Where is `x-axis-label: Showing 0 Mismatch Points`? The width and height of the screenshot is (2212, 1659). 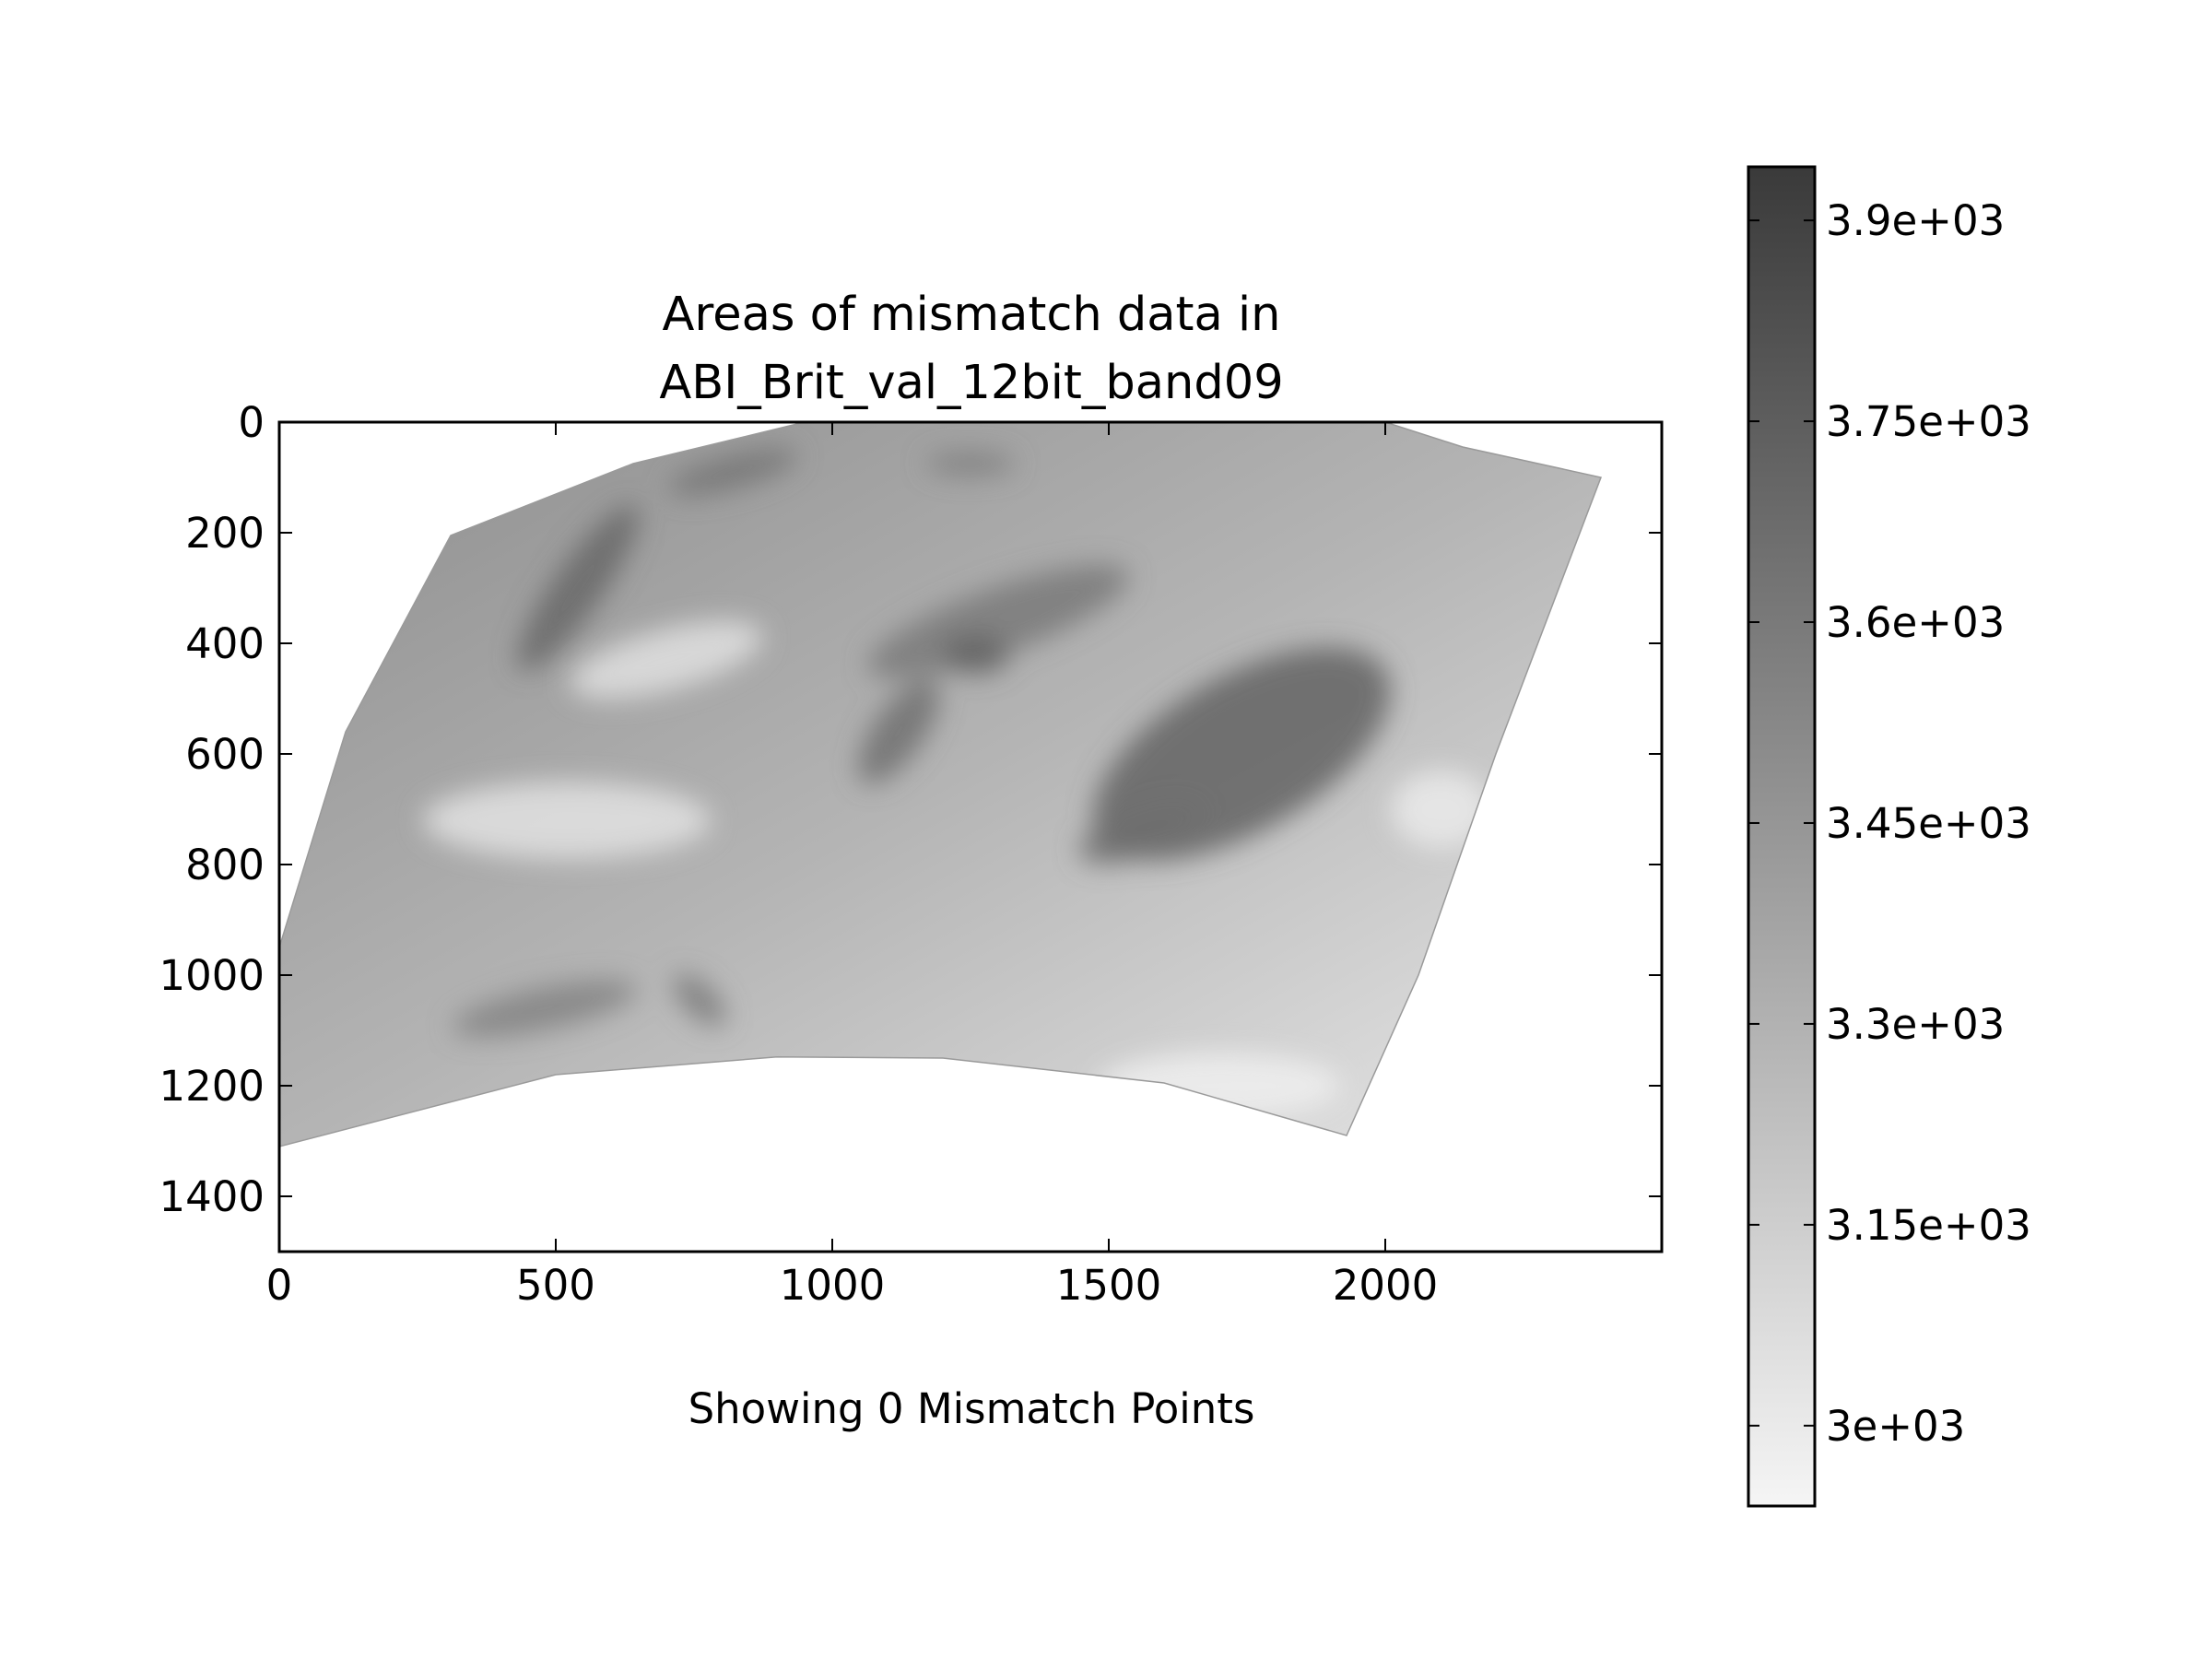 x-axis-label: Showing 0 Mismatch Points is located at coordinates (971, 1408).